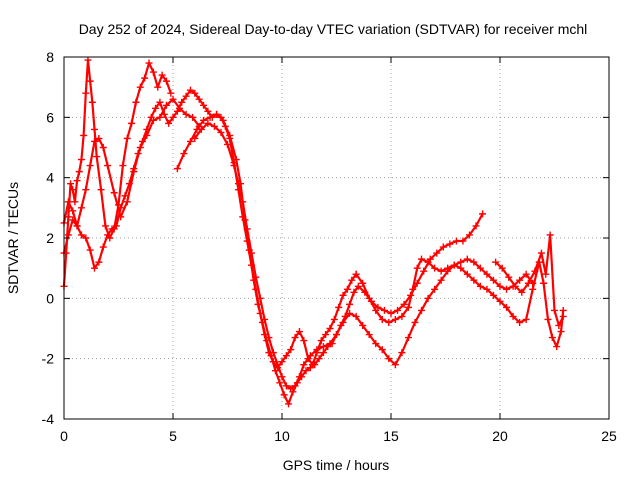  Describe the element at coordinates (282, 436) in the screenshot. I see `x-tick-label: 10` at that location.